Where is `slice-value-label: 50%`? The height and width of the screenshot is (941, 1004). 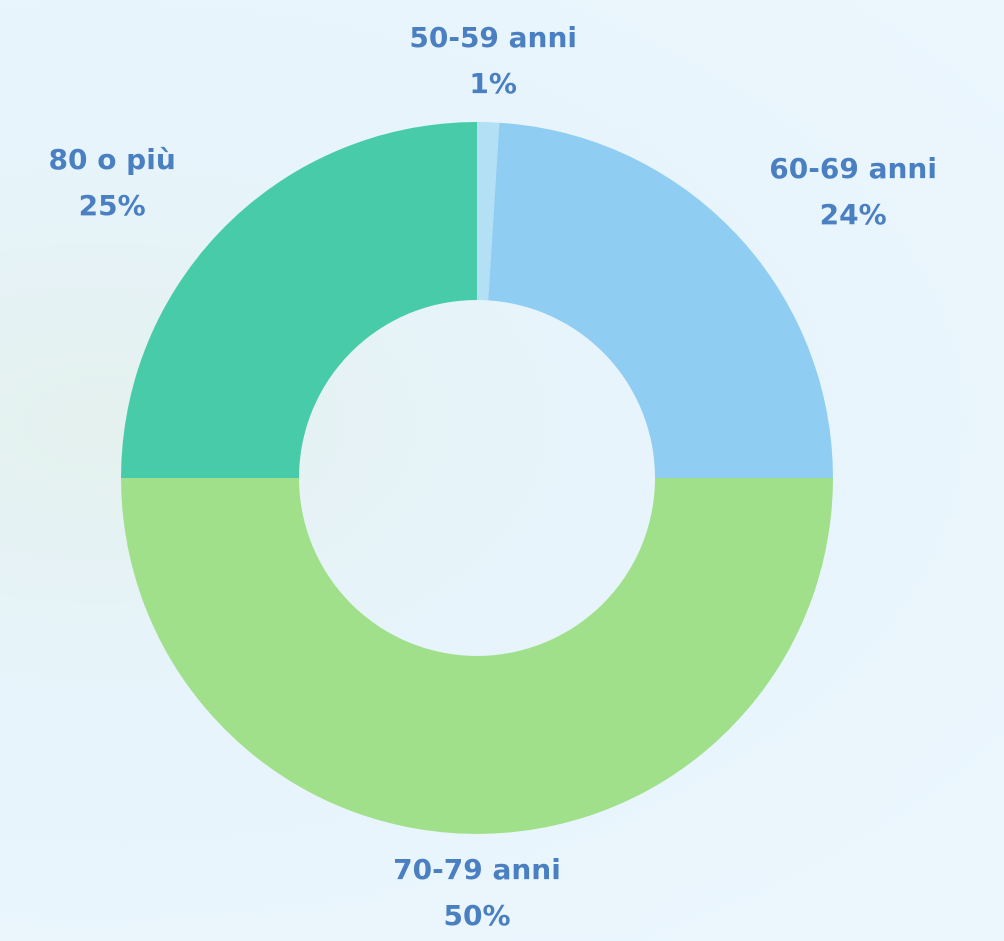
slice-value-label: 50% is located at coordinates (476, 915).